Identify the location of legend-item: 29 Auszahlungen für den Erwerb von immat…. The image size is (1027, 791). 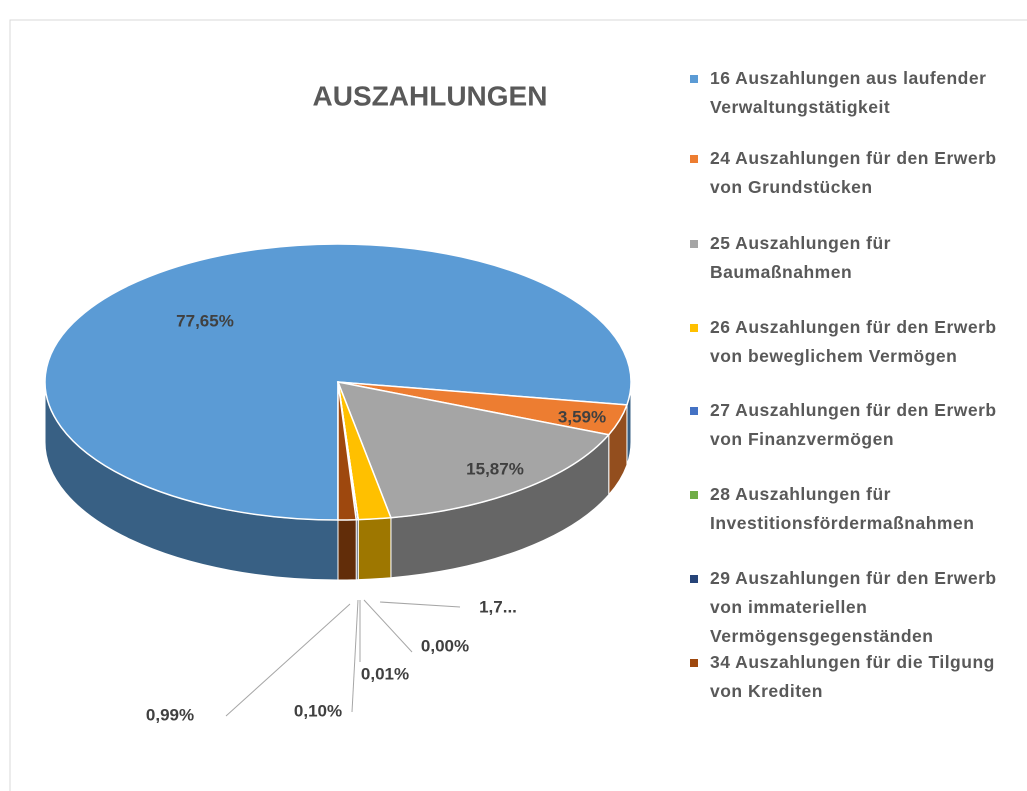
(855, 607).